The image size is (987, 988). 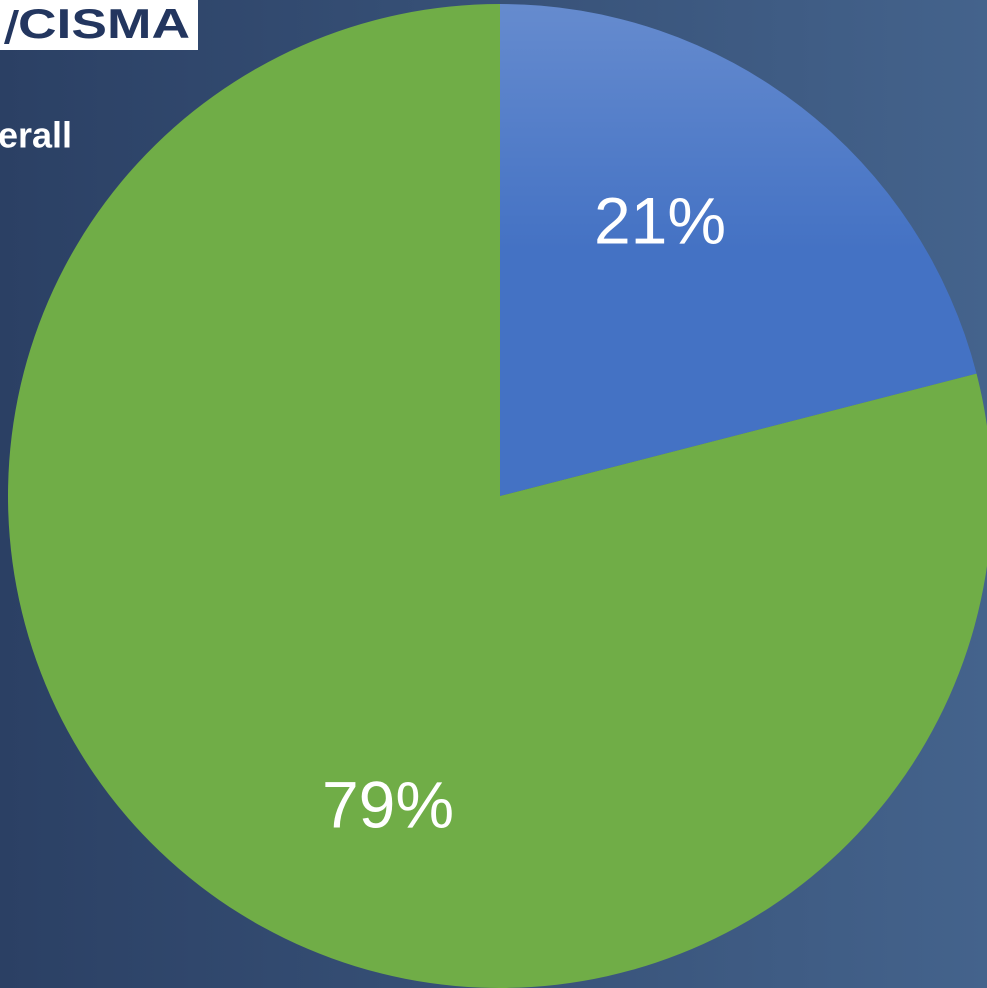 I want to click on logo: CISMA, so click(x=99, y=25).